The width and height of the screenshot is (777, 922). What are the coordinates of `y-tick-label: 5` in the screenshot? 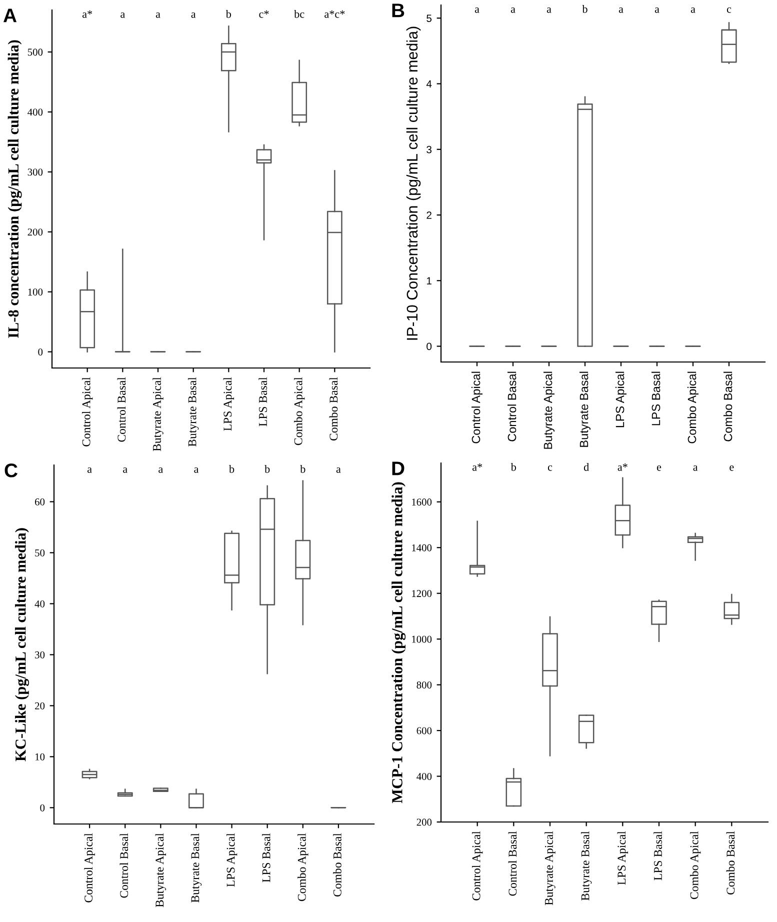 It's located at (429, 18).